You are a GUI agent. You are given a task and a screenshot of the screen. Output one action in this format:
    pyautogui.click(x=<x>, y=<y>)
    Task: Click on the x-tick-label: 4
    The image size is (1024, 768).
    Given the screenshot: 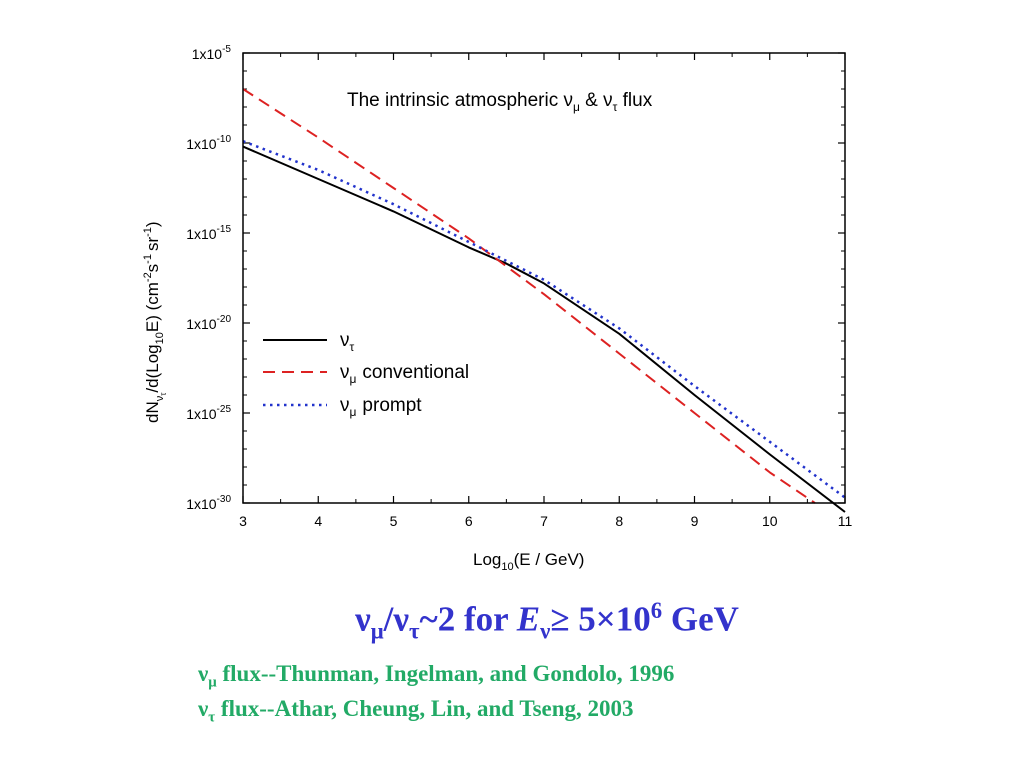 What is the action you would take?
    pyautogui.click(x=318, y=521)
    